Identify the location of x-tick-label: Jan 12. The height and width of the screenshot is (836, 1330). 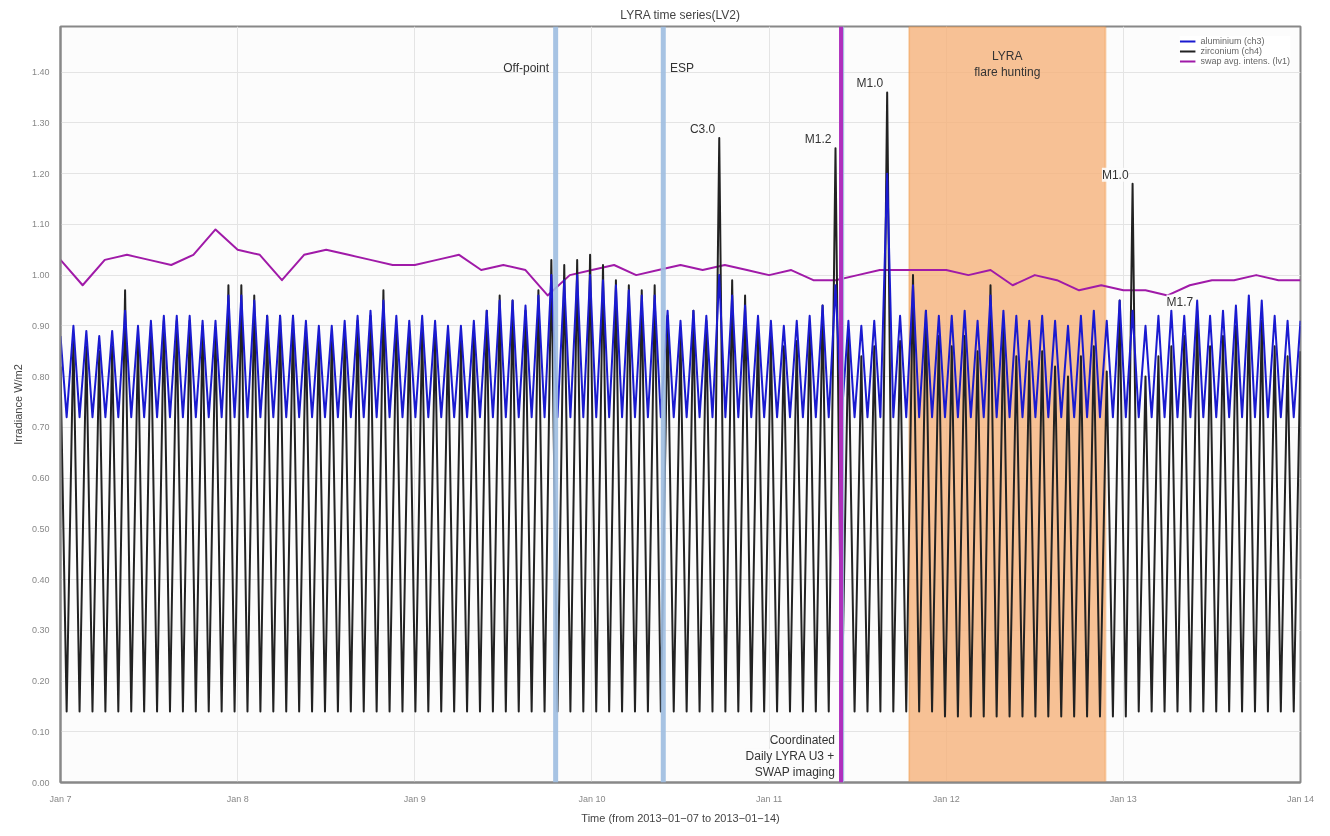
(946, 798).